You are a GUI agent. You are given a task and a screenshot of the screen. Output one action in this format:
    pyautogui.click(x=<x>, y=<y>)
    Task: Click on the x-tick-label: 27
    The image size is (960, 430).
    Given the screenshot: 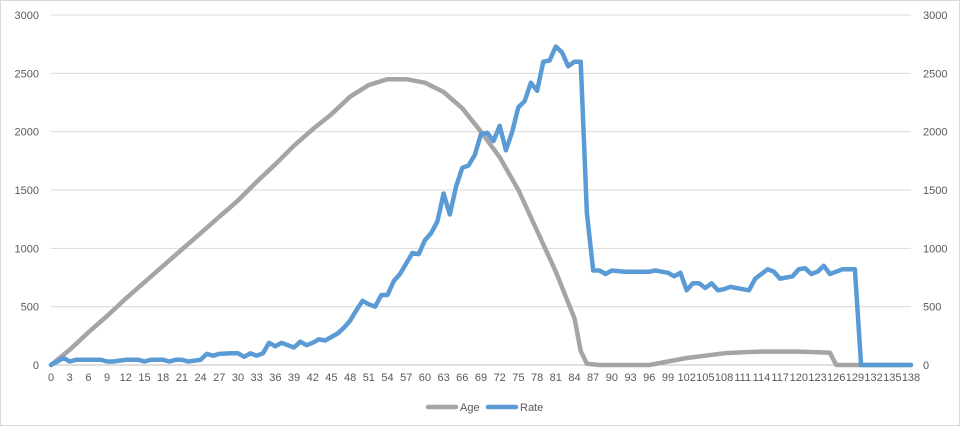 What is the action you would take?
    pyautogui.click(x=219, y=378)
    